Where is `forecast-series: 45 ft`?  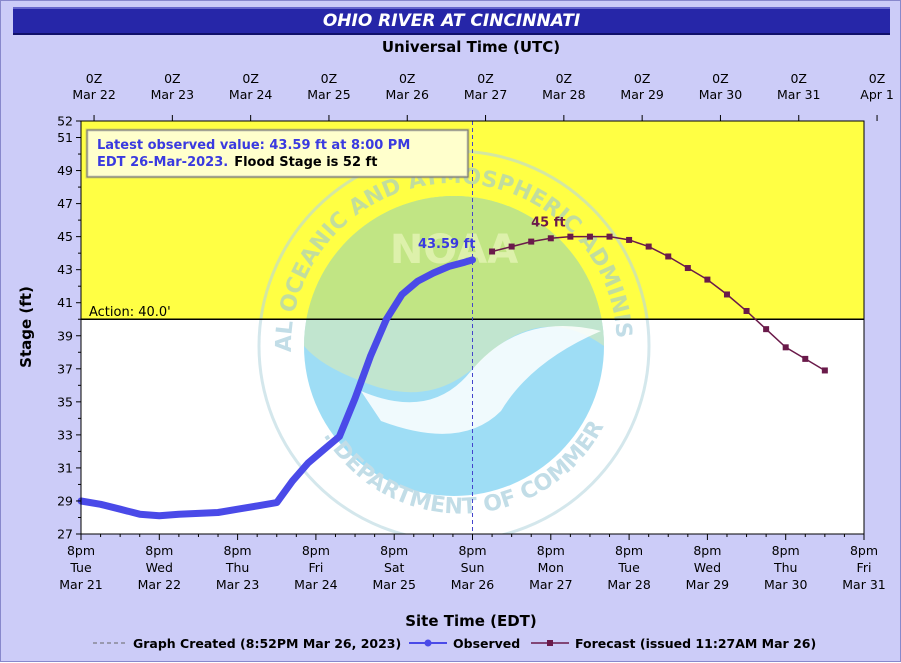
forecast-series: 45 ft is located at coordinates (658, 295).